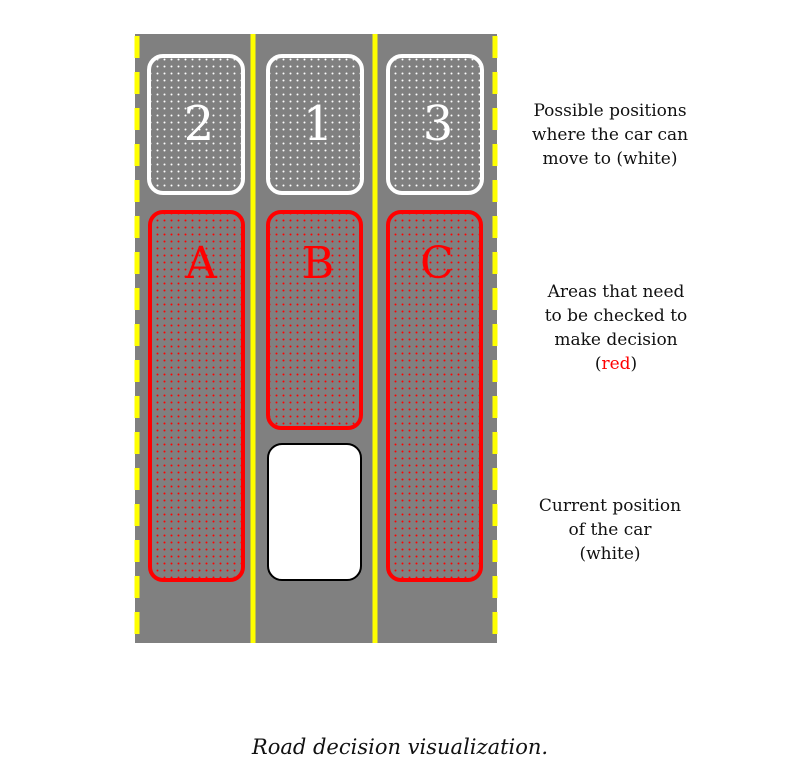  Describe the element at coordinates (318, 263) in the screenshot. I see `area-label: B` at that location.